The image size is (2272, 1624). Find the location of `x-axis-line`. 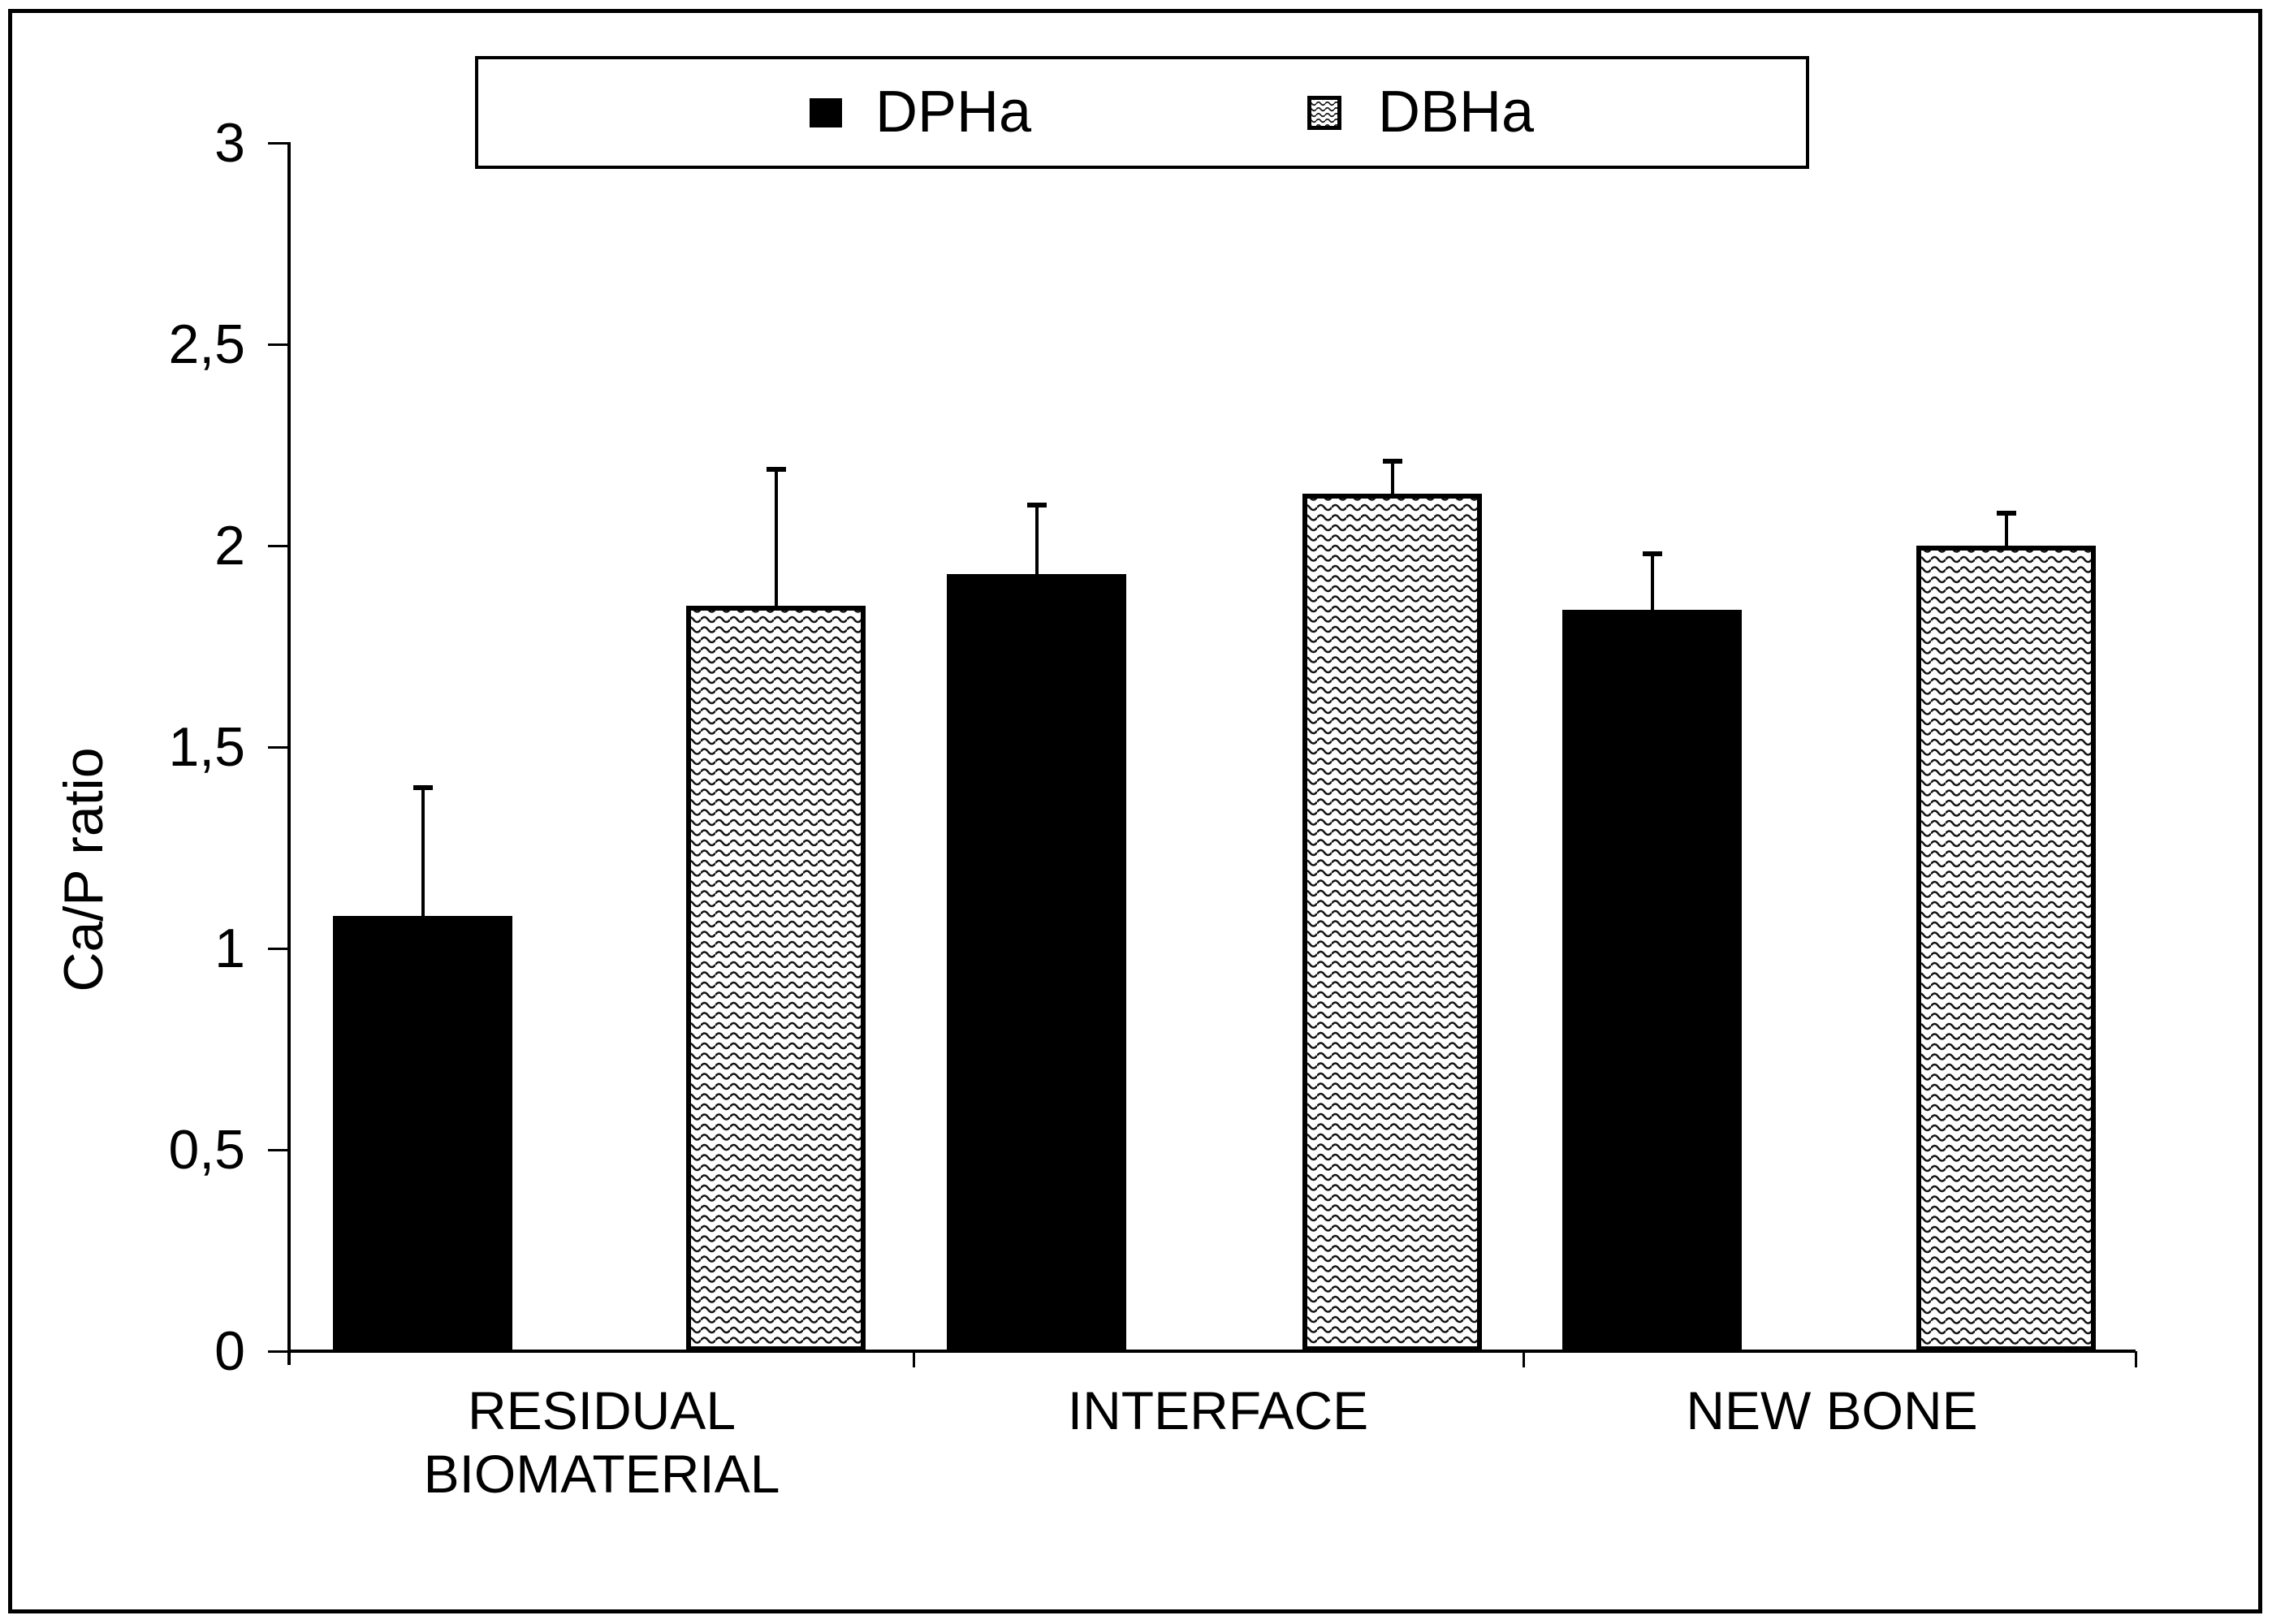

x-axis-line is located at coordinates (1213, 1352).